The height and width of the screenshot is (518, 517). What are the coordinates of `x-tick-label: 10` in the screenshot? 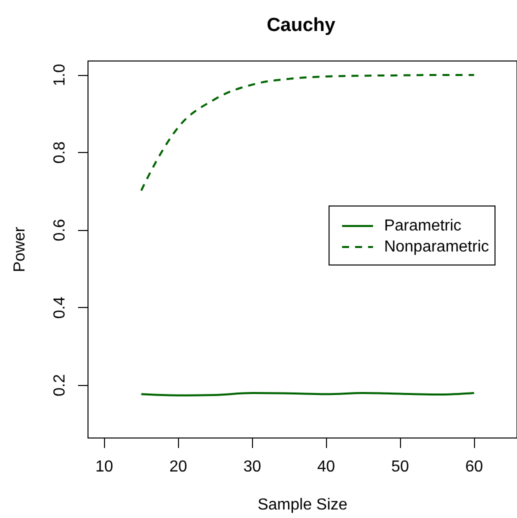 It's located at (104, 467).